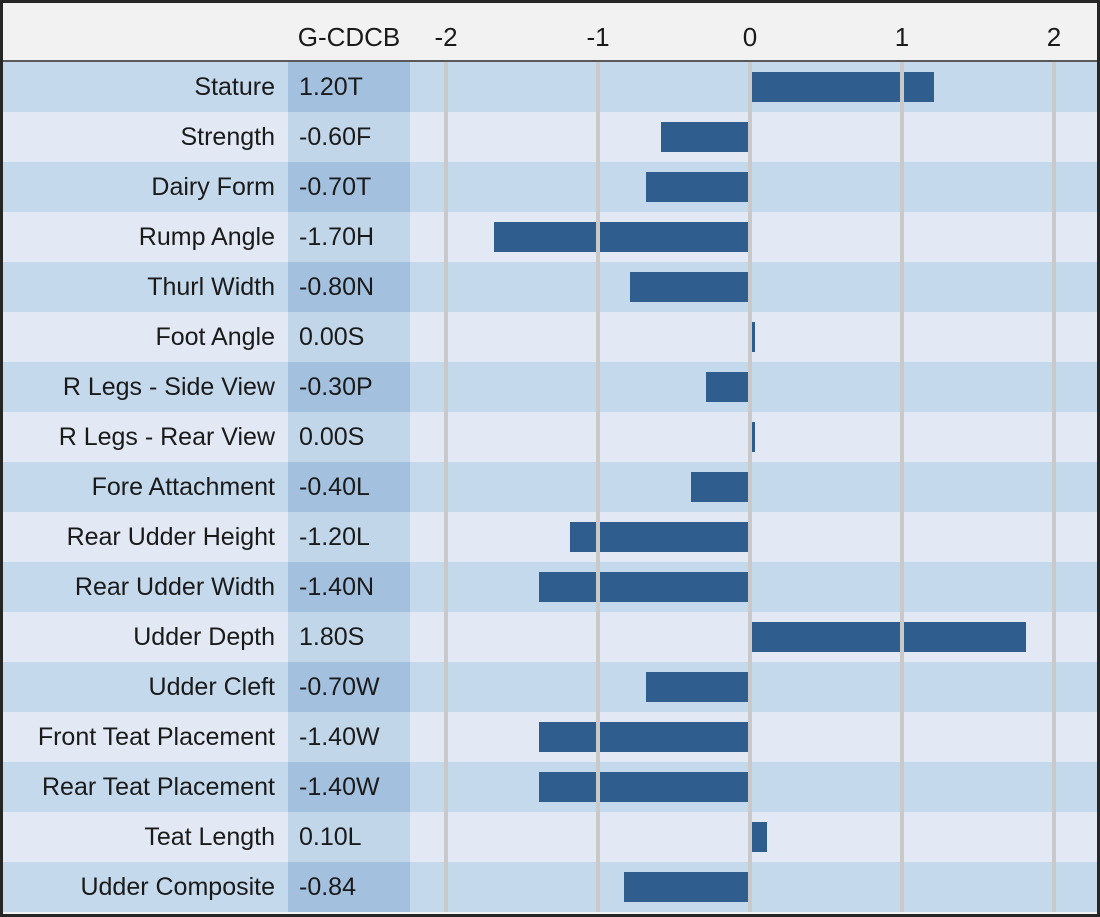 The height and width of the screenshot is (917, 1100). Describe the element at coordinates (170, 537) in the screenshot. I see `trait-label: Rear Udder Height` at that location.